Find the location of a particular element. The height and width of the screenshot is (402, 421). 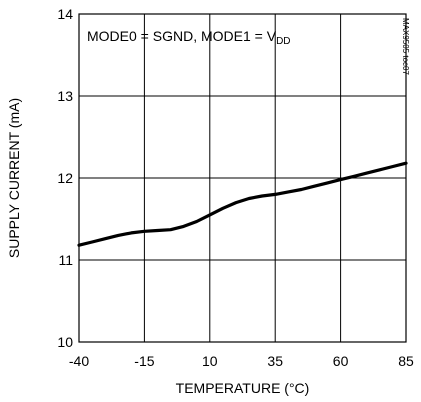

x-tick-label: -40 is located at coordinates (79, 361).